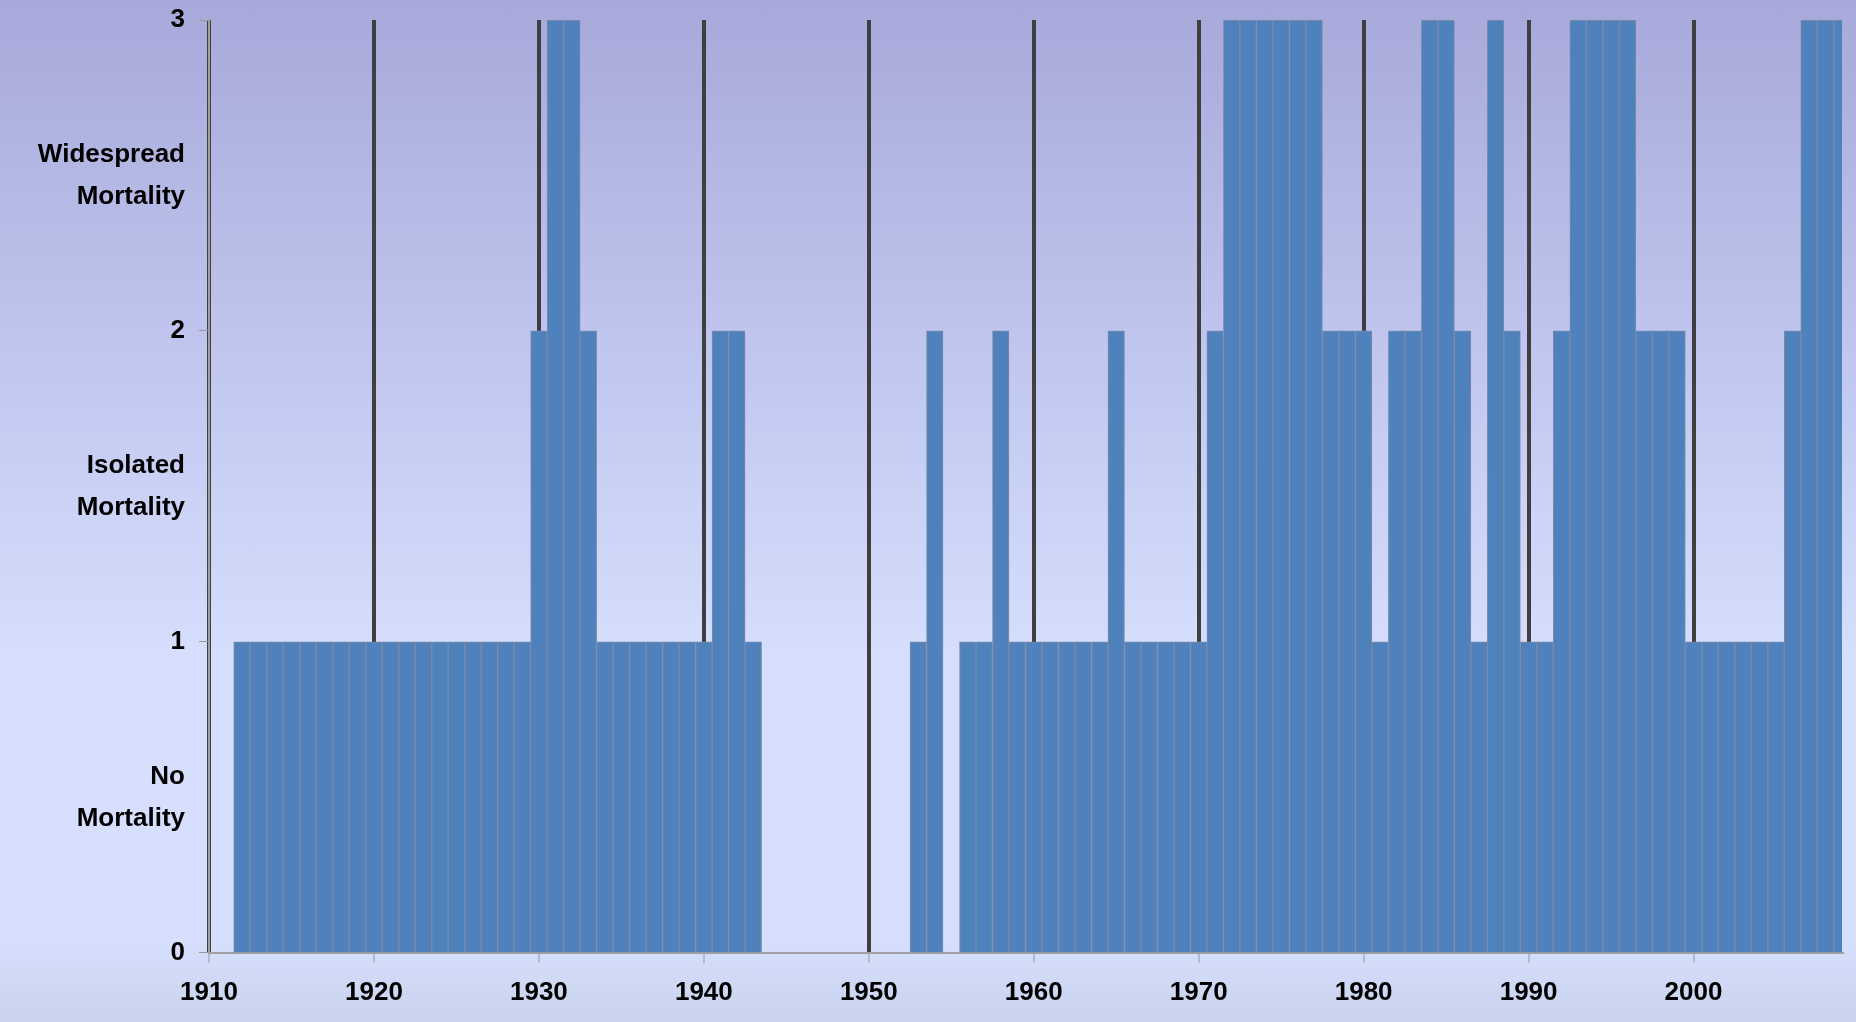 This screenshot has height=1022, width=1856. Describe the element at coordinates (111, 173) in the screenshot. I see `y-tick-label: Widespread Mortality` at that location.